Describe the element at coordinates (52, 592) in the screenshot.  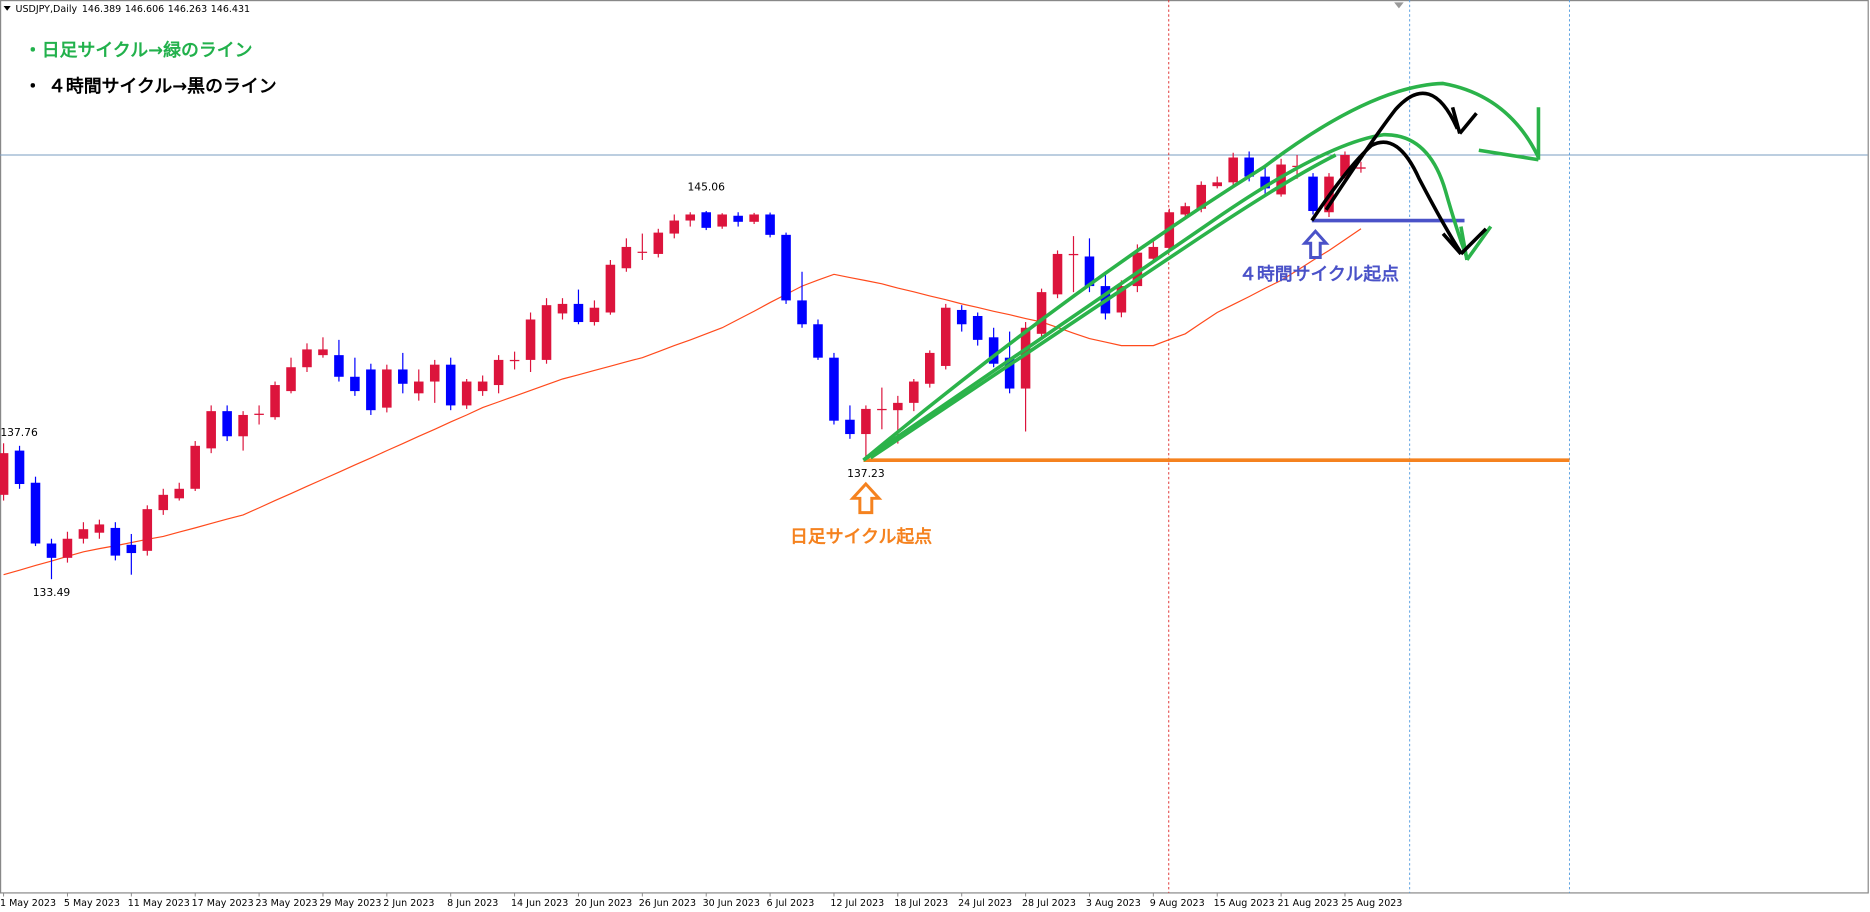
I see `price-label: 133.49` at that location.